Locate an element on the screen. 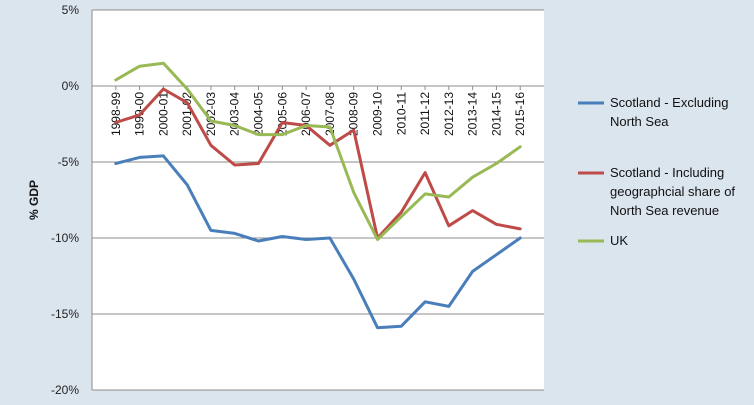 This screenshot has width=754, height=405. x-category-label: 2000-01 is located at coordinates (163, 114).